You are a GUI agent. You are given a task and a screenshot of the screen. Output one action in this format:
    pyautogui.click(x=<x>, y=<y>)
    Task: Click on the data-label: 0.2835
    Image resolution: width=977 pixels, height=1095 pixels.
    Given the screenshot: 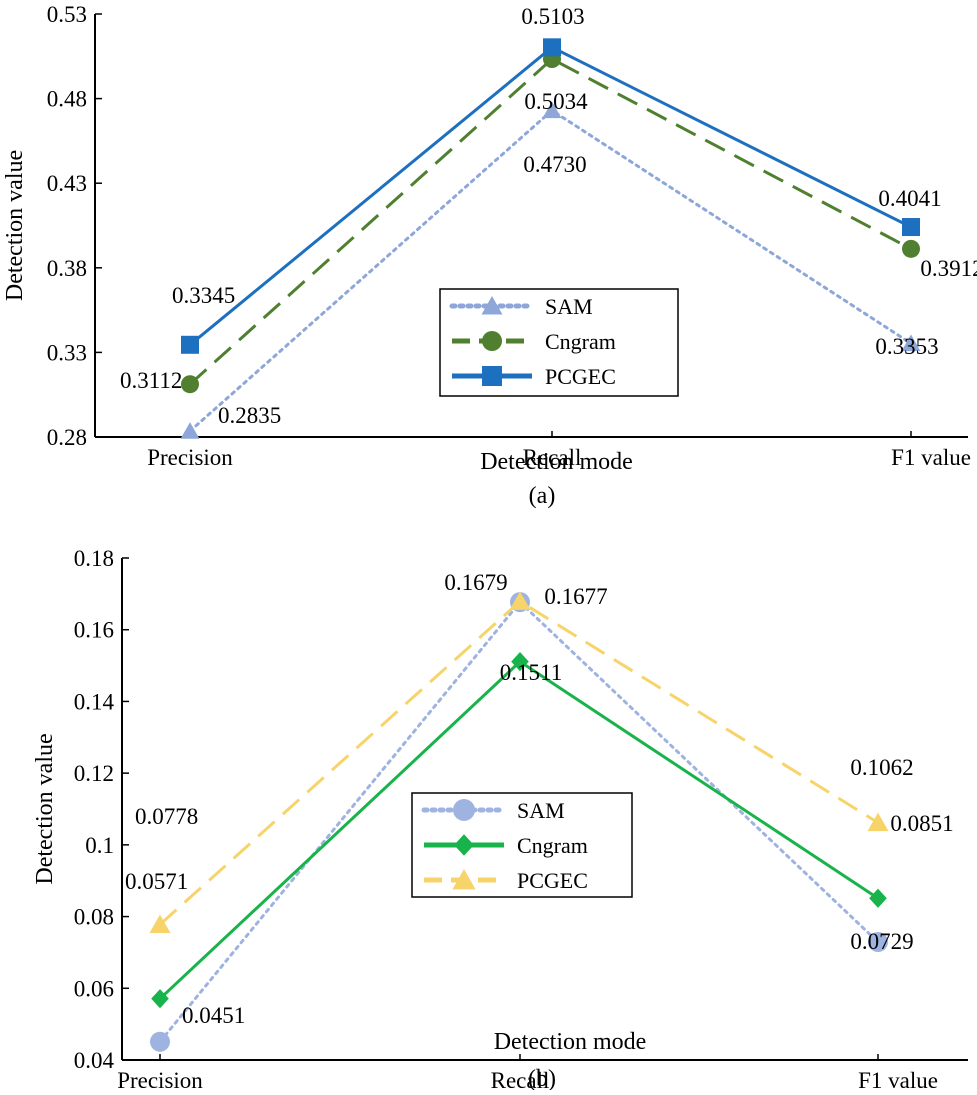 What is the action you would take?
    pyautogui.click(x=249, y=415)
    